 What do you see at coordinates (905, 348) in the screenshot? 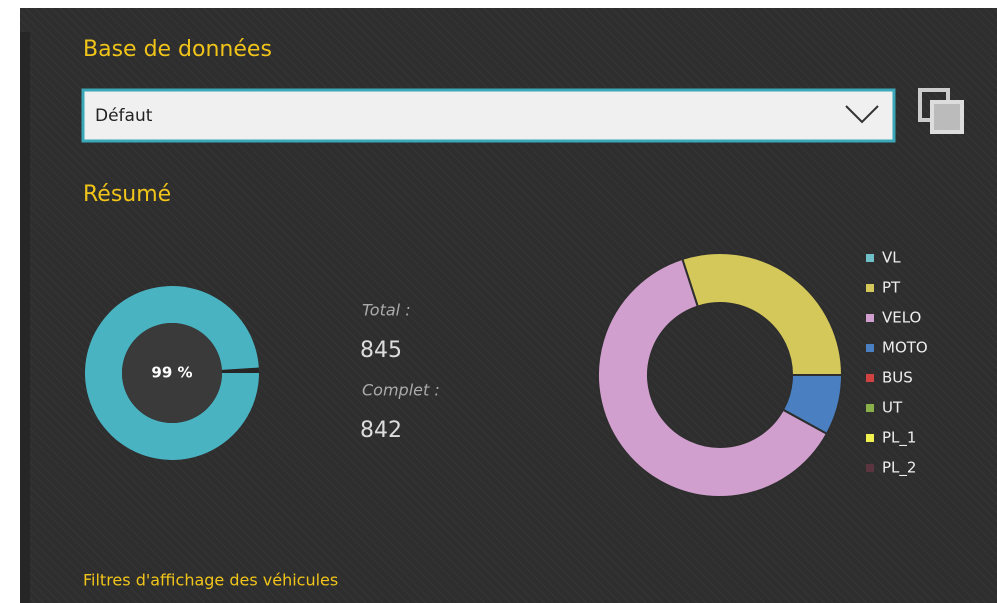
I see `legend-label: MOTO` at bounding box center [905, 348].